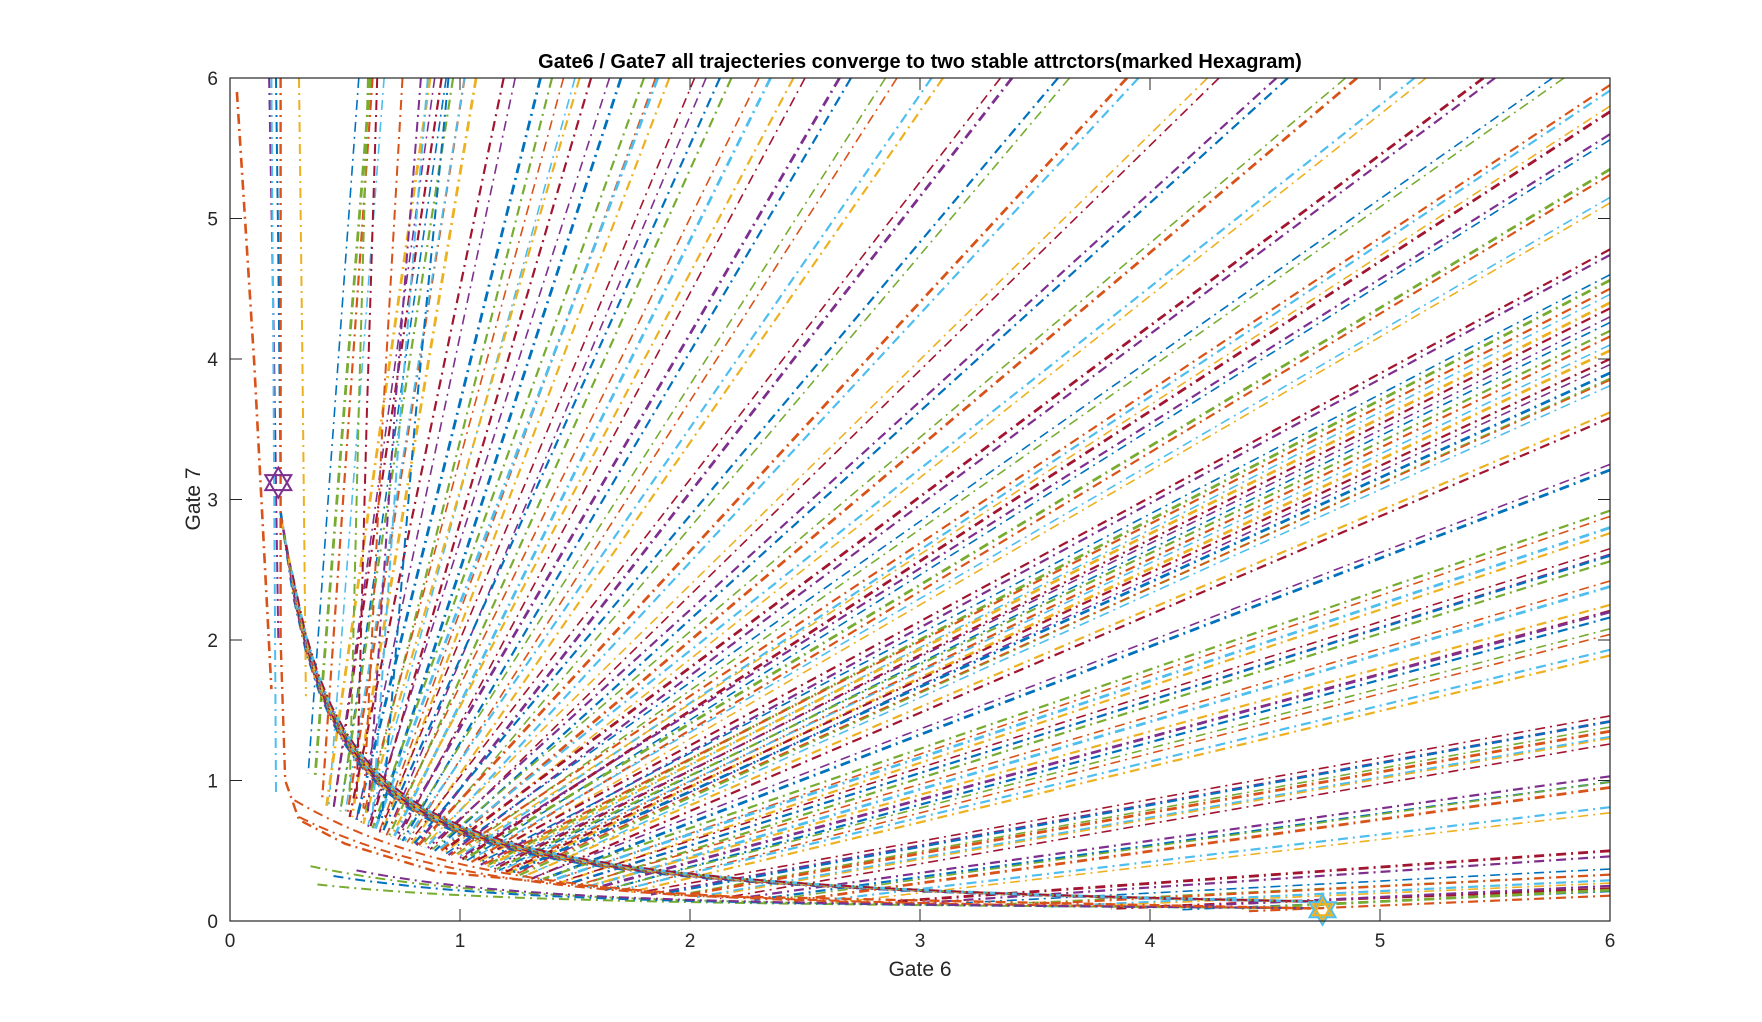  I want to click on x-tick-label: 4, so click(1150, 941).